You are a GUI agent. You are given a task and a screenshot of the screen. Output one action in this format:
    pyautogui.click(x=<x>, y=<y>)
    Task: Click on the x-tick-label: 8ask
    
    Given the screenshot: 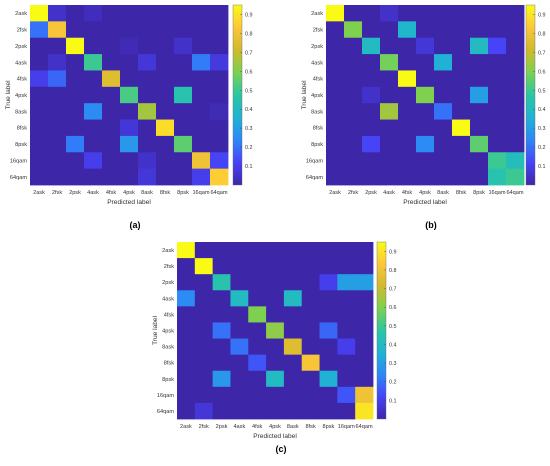 What is the action you would take?
    pyautogui.click(x=293, y=427)
    